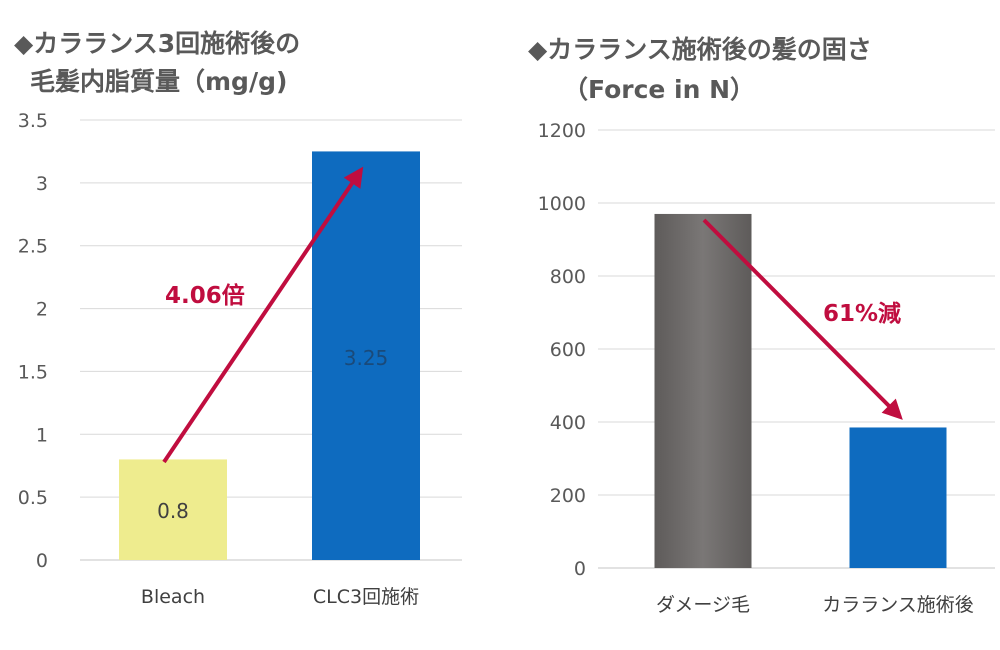 The width and height of the screenshot is (1000, 650). Describe the element at coordinates (568, 423) in the screenshot. I see `y-tick-label: 400` at that location.